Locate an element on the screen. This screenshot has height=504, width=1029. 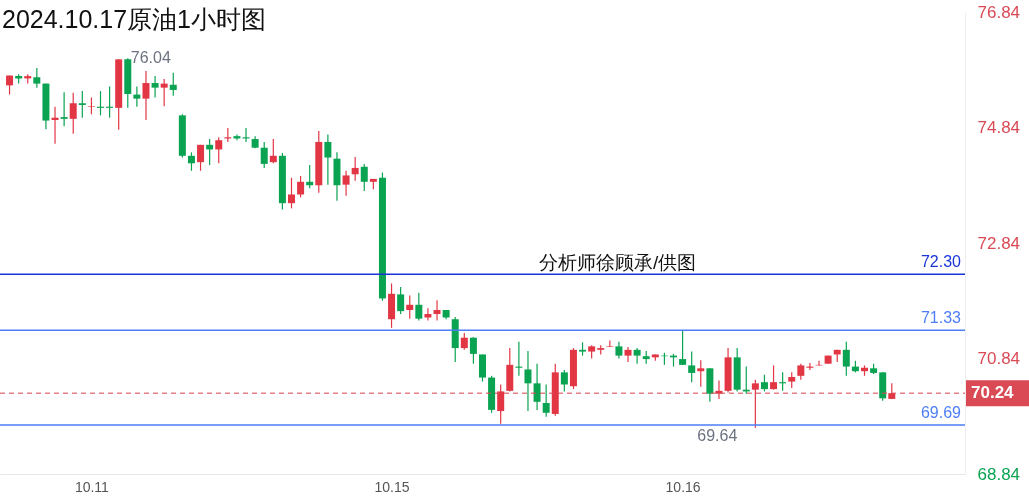
y-tick-label: 68.84 is located at coordinates (999, 474).